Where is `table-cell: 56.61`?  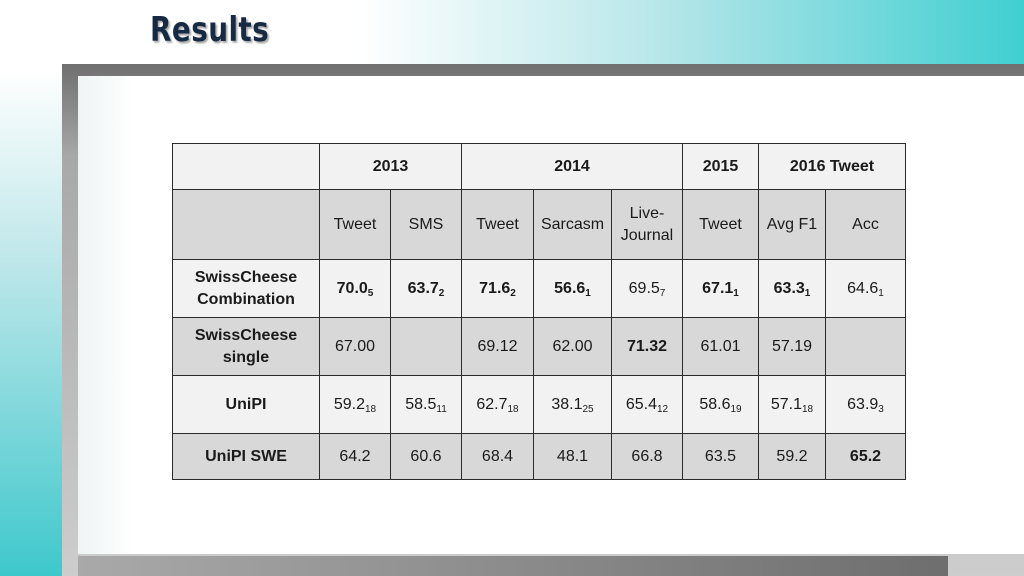 table-cell: 56.61 is located at coordinates (572, 288).